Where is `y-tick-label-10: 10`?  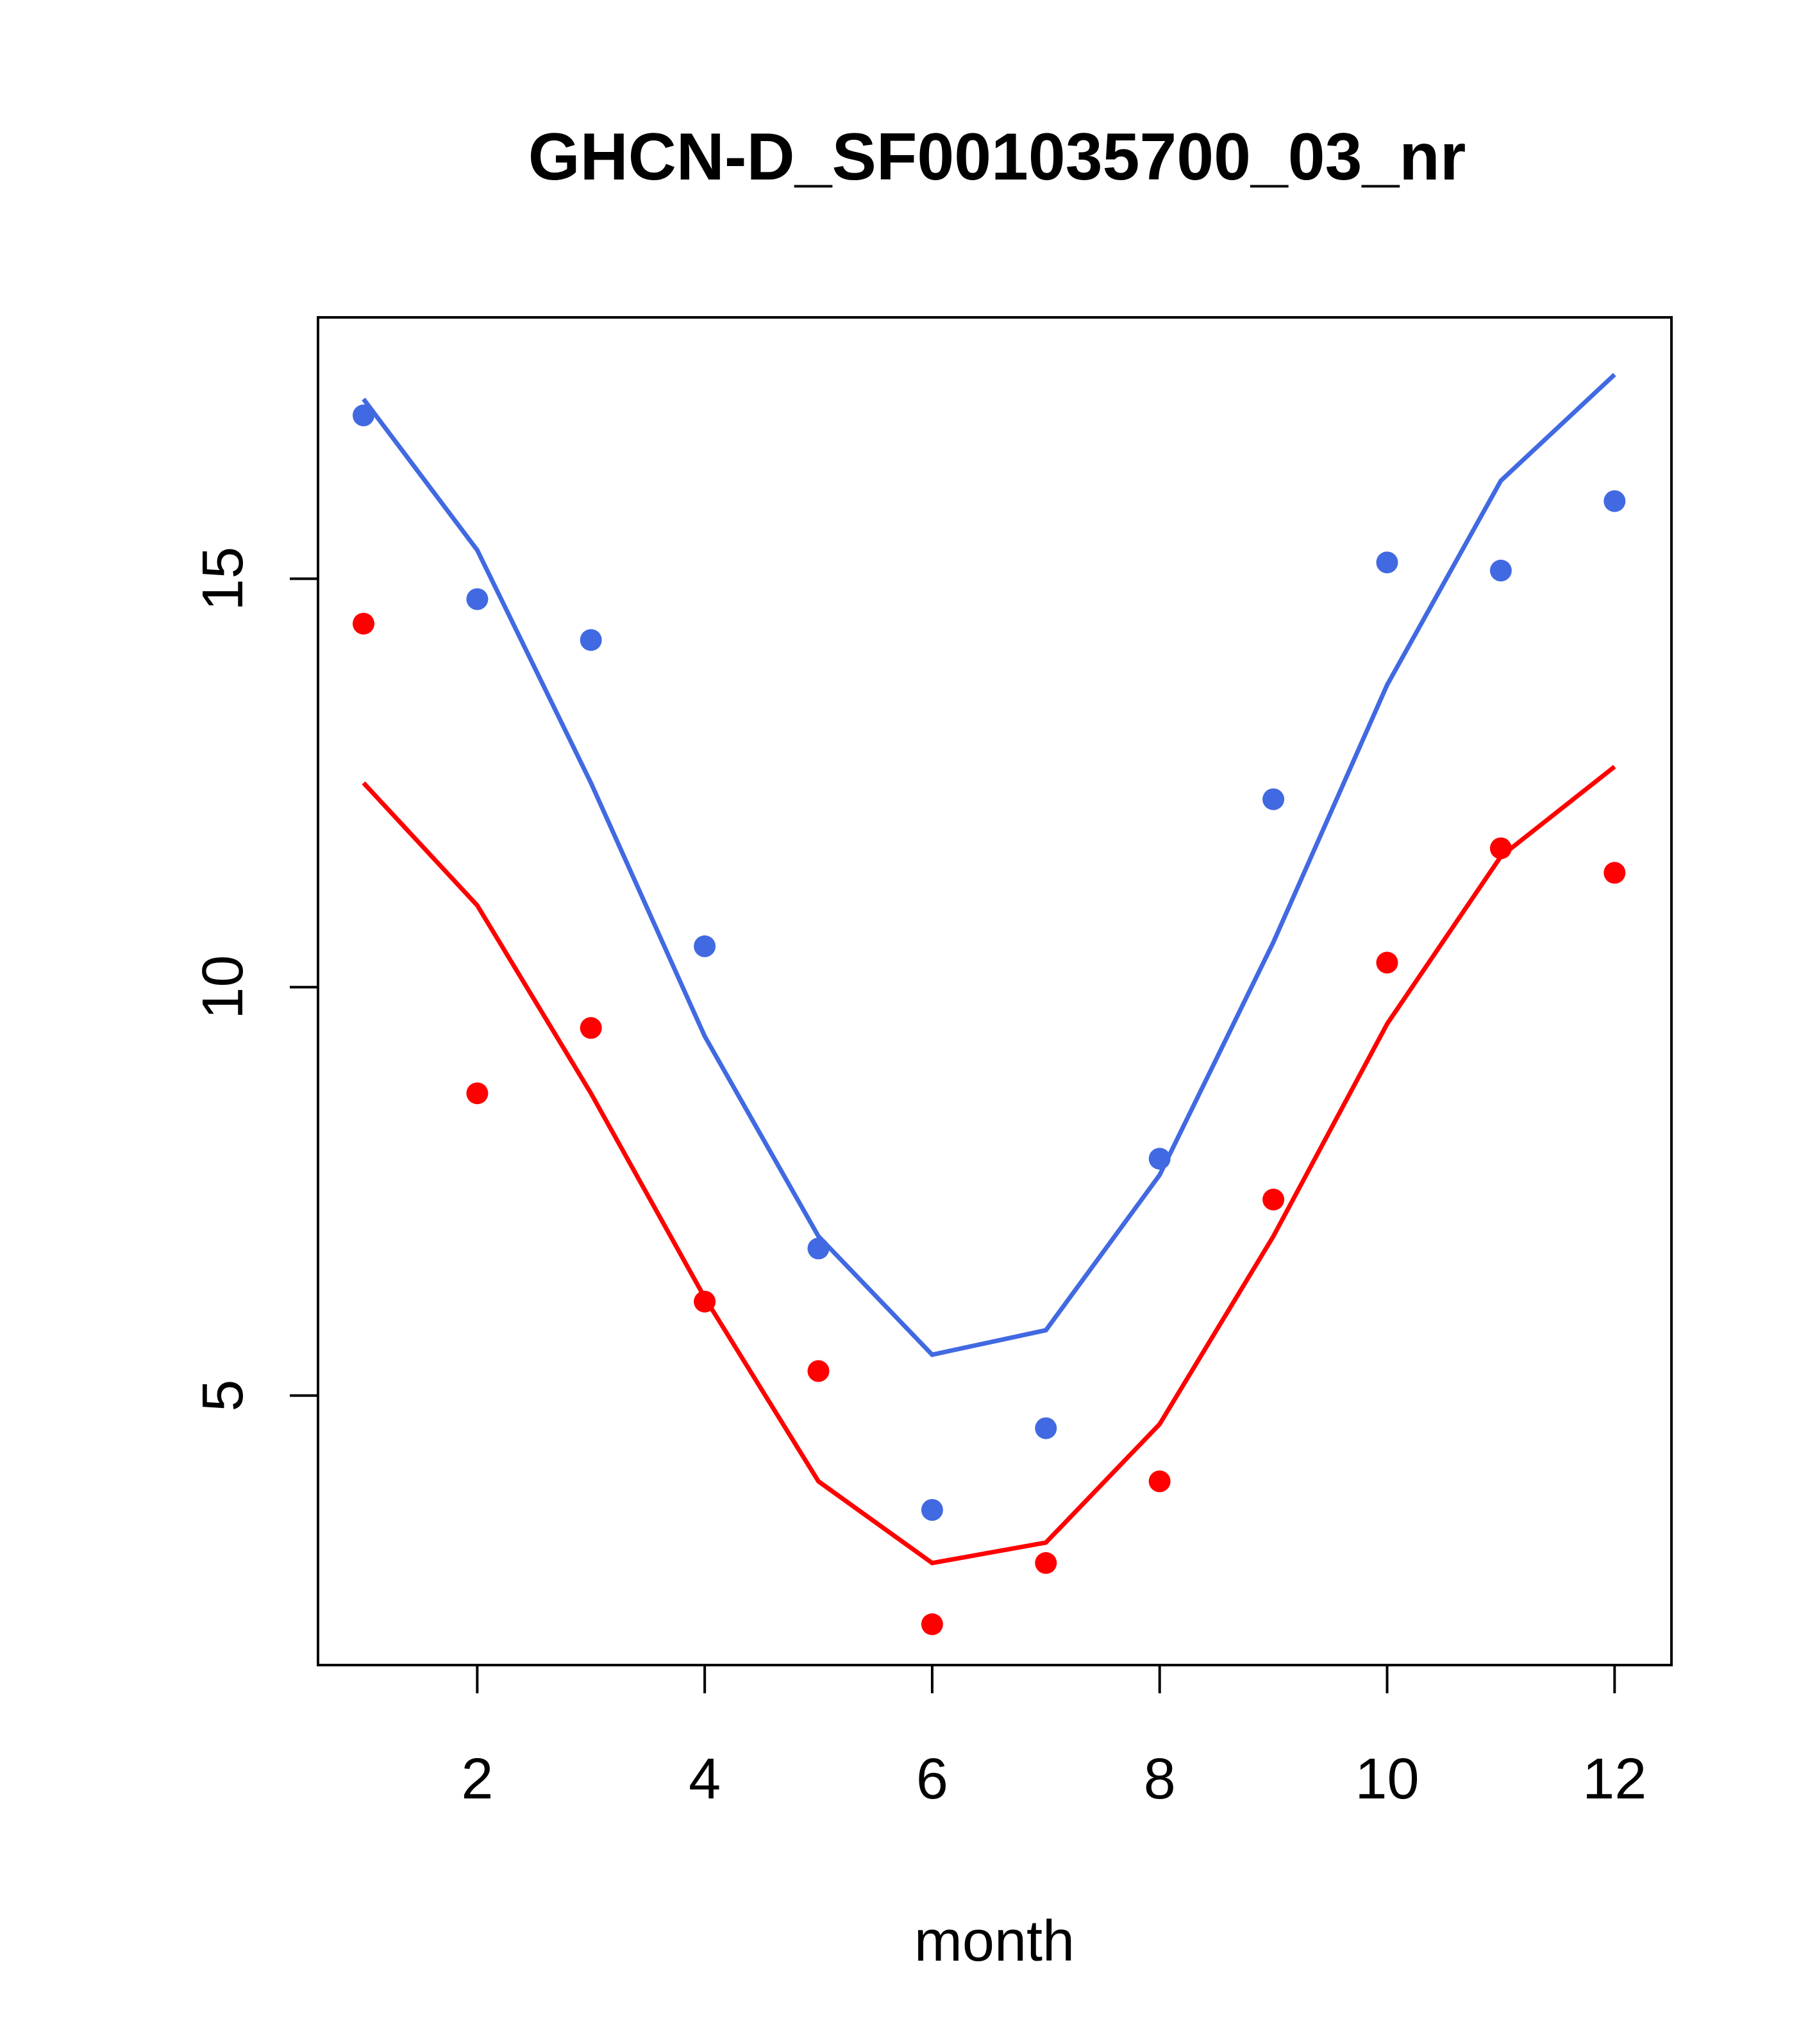
y-tick-label-10: 10 is located at coordinates (223, 987).